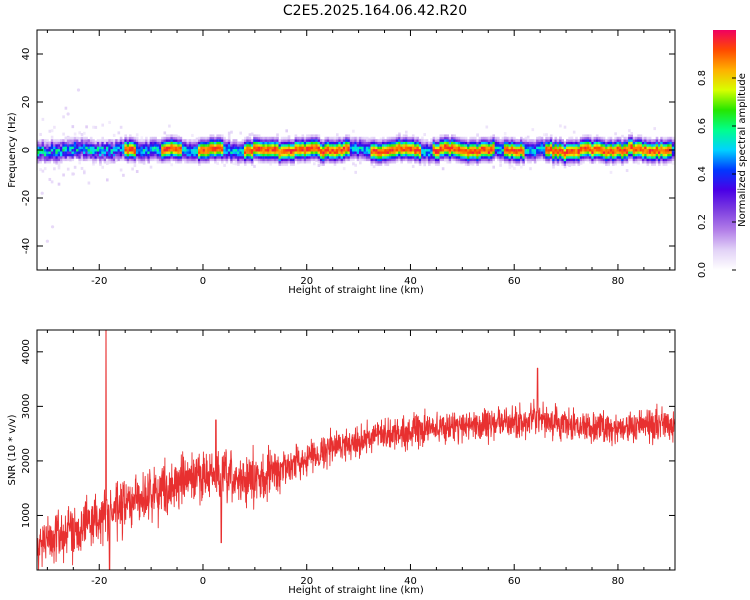 The image size is (750, 600). Describe the element at coordinates (514, 281) in the screenshot. I see `spectrogram-x-tick-label: 60` at that location.